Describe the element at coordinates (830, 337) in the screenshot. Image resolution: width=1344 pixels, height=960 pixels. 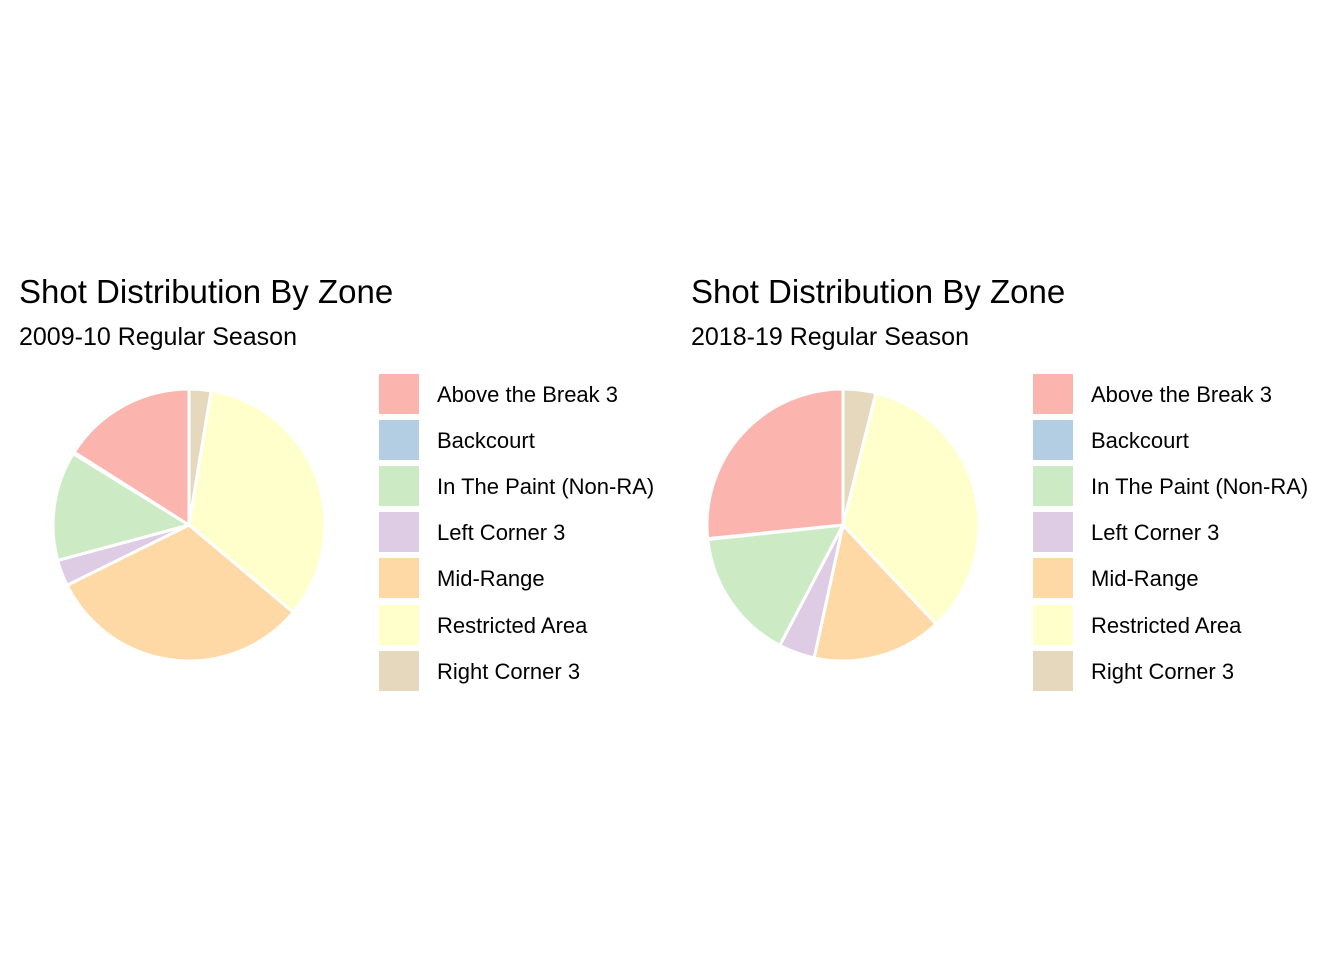
I see `chart-subtitle: 2018-19 Regular Season` at that location.